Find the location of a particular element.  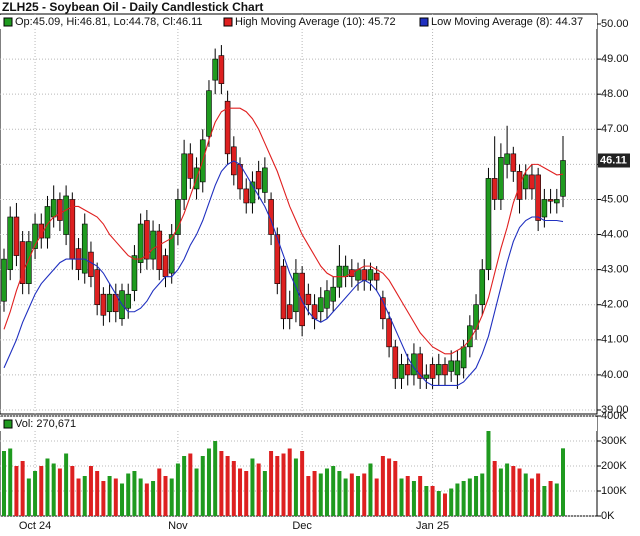

y-tick-label: 43.00 is located at coordinates (615, 270).